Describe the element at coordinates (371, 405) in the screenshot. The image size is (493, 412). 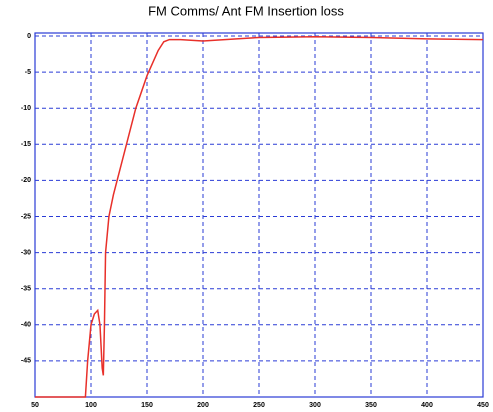
I see `x-tick-label: 350` at that location.